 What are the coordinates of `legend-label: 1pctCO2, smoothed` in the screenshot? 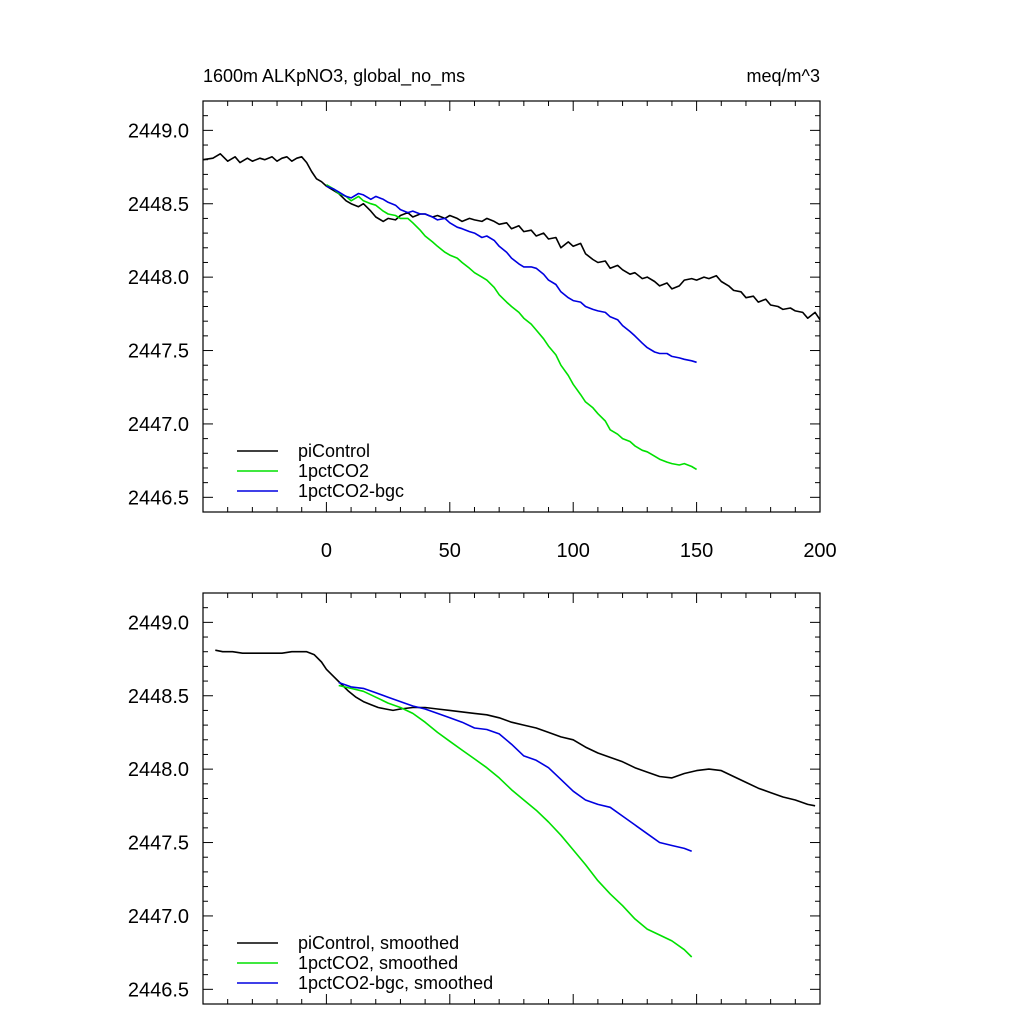 It's located at (378, 963).